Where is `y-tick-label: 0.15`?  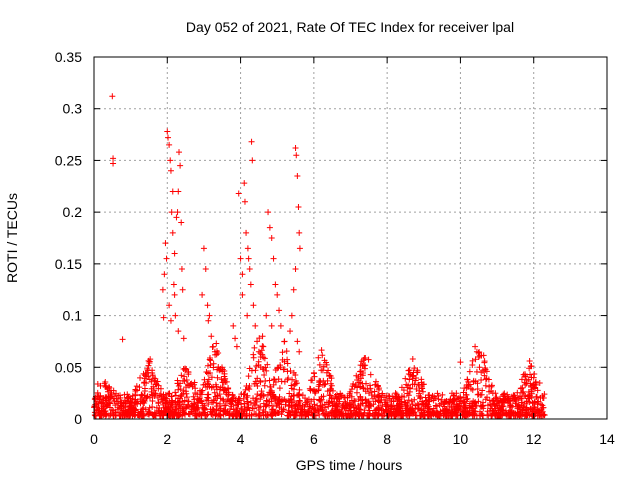
y-tick-label: 0.15 is located at coordinates (68, 264).